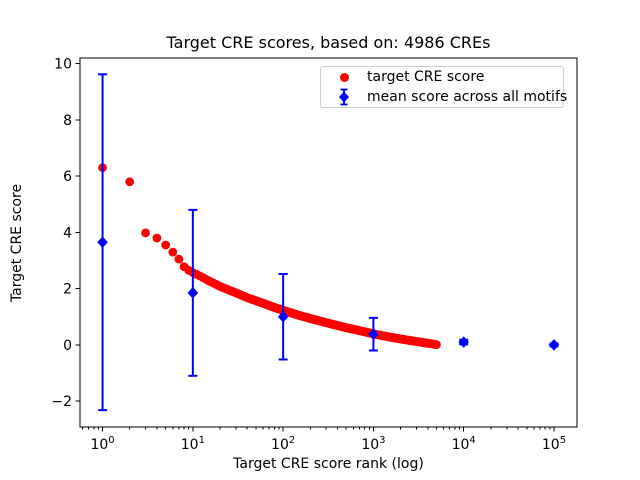 Image resolution: width=640 pixels, height=480 pixels. What do you see at coordinates (67, 121) in the screenshot?
I see `svg-text: 8` at bounding box center [67, 121].